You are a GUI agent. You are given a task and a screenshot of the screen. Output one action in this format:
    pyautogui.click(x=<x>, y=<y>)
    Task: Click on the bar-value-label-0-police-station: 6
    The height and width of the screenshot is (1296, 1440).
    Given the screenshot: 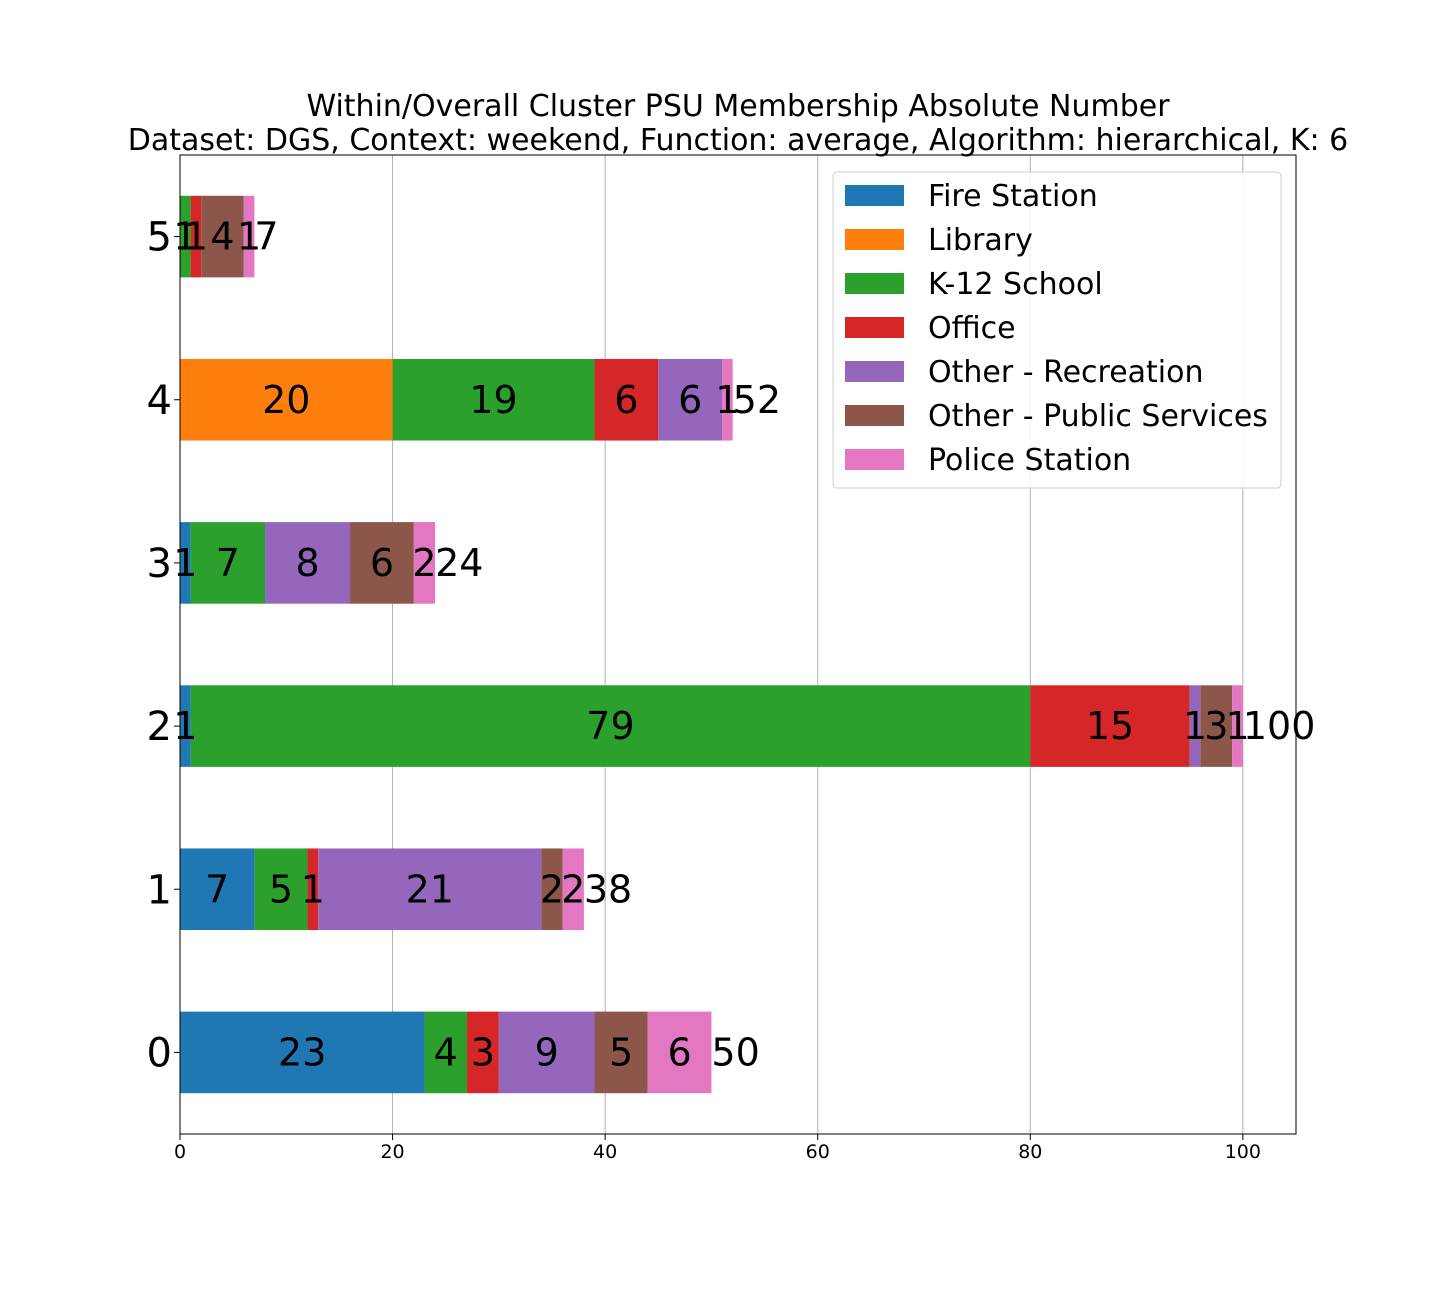 What is the action you would take?
    pyautogui.click(x=679, y=1052)
    